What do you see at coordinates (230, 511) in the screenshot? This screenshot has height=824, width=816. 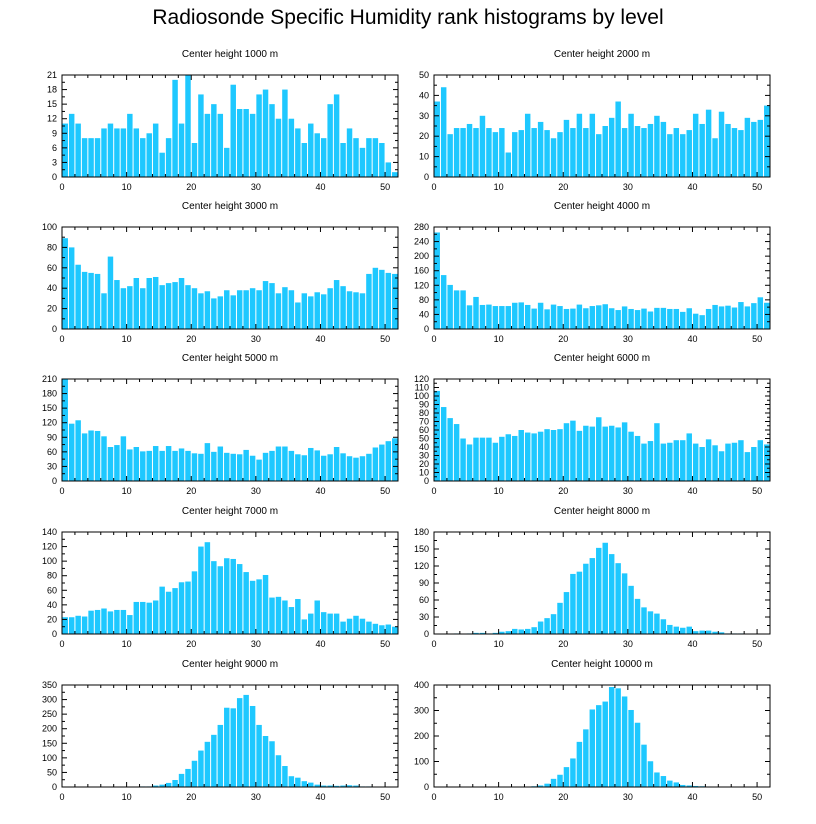 I see `chart-title: Center height 7000 m` at bounding box center [230, 511].